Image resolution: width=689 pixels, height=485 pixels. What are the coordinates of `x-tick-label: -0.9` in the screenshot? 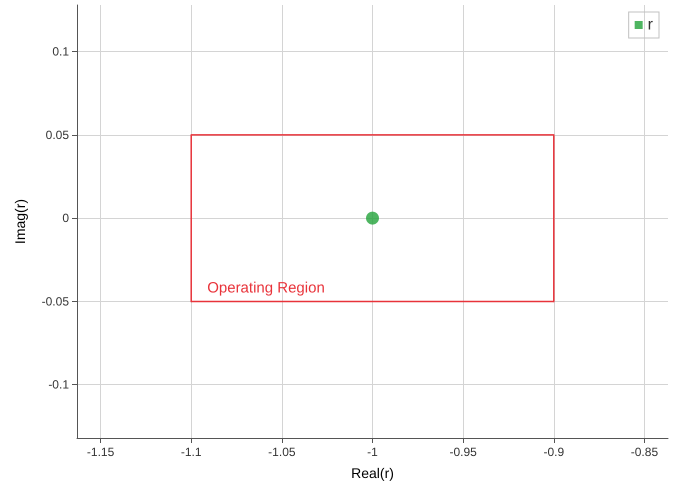 It's located at (553, 452).